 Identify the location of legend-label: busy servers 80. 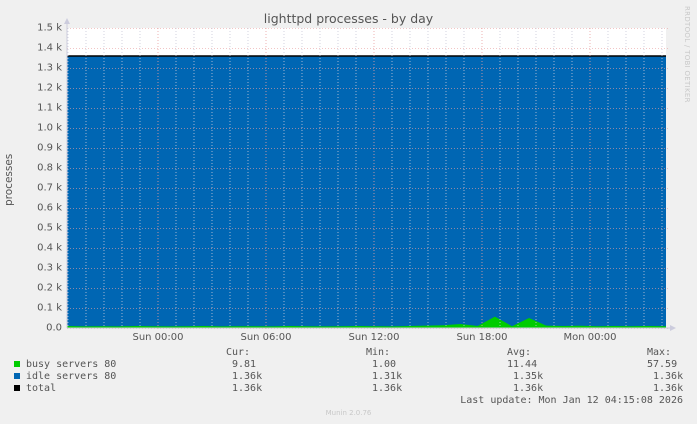
(71, 364).